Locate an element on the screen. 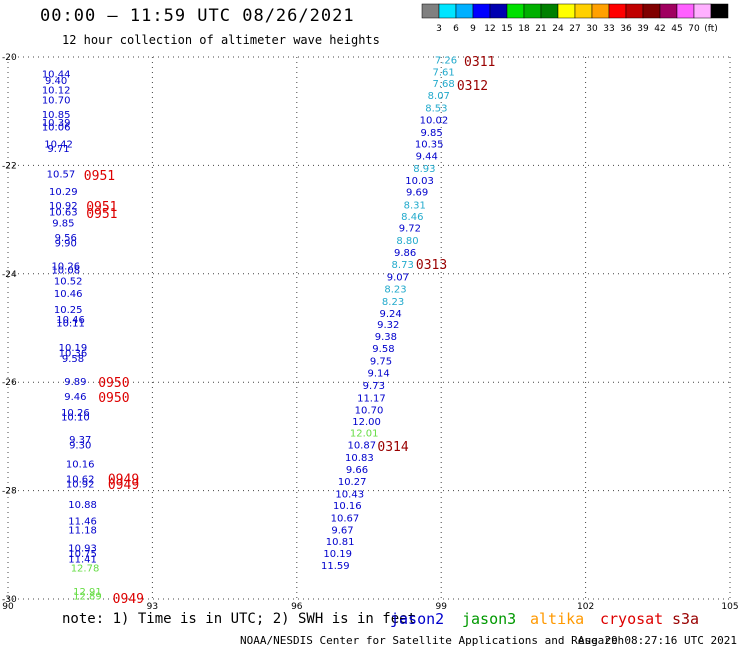  wave-height-point: 10.16 is located at coordinates (80, 465).